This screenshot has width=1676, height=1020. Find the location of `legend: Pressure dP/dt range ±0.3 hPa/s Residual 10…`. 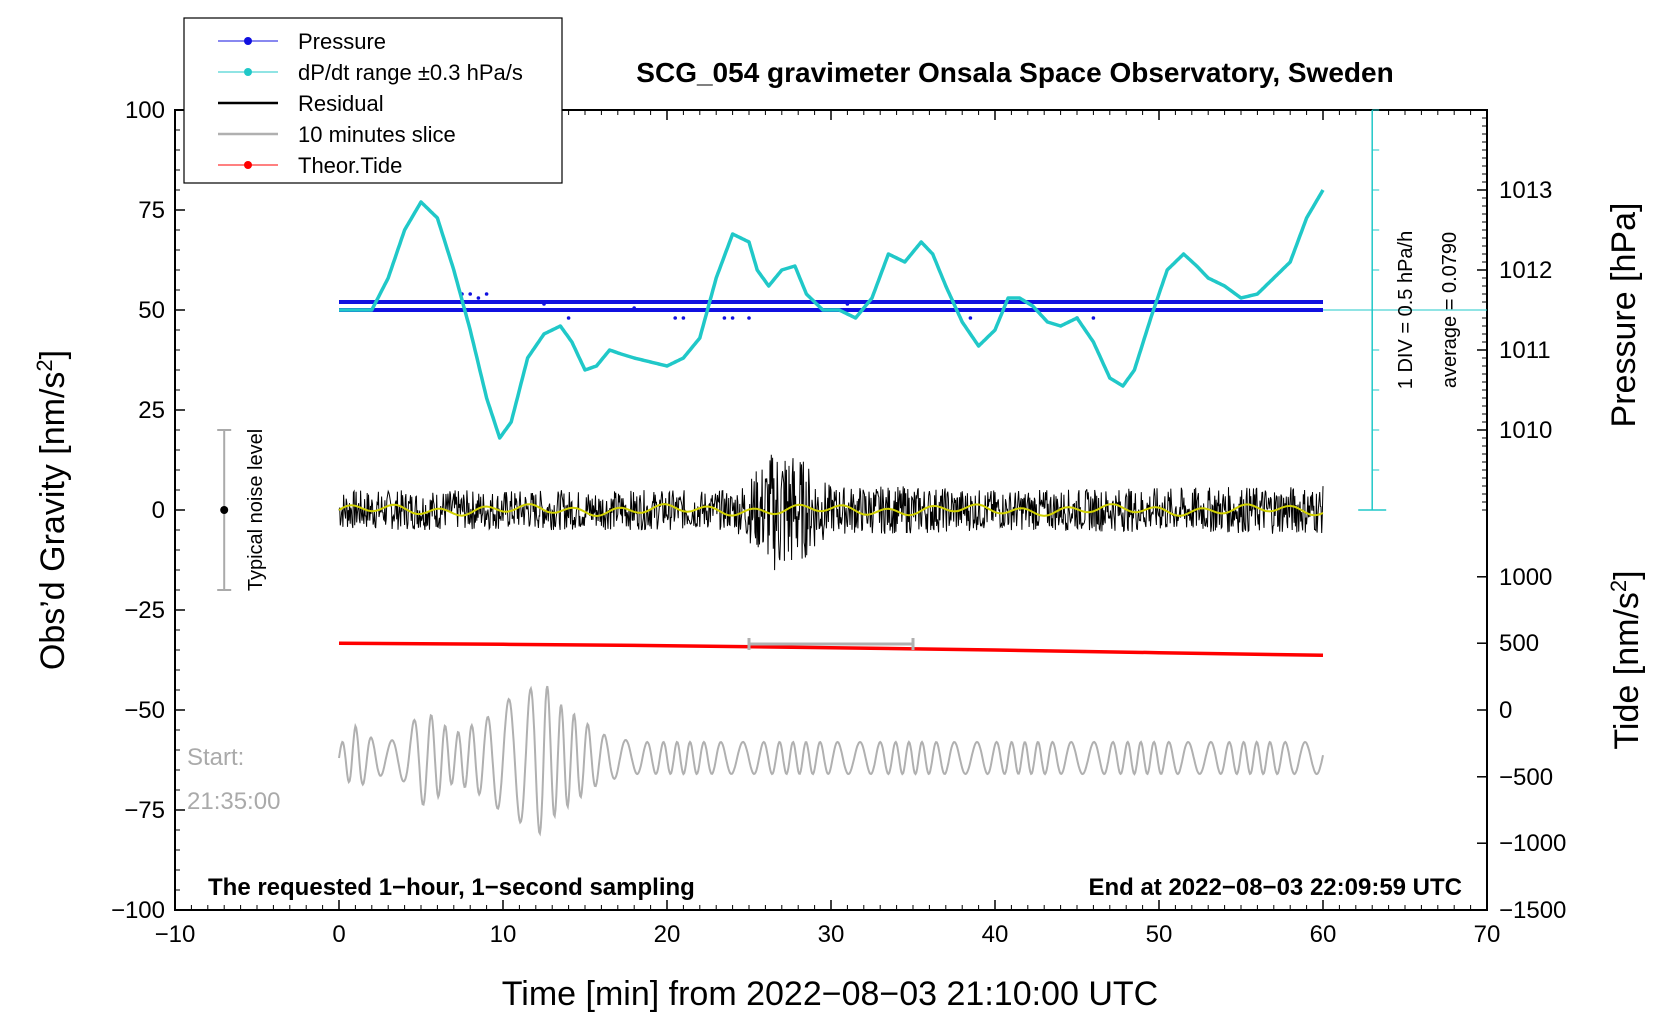

legend: Pressure dP/dt range ±0.3 hPa/s Residual 10… is located at coordinates (373, 100).